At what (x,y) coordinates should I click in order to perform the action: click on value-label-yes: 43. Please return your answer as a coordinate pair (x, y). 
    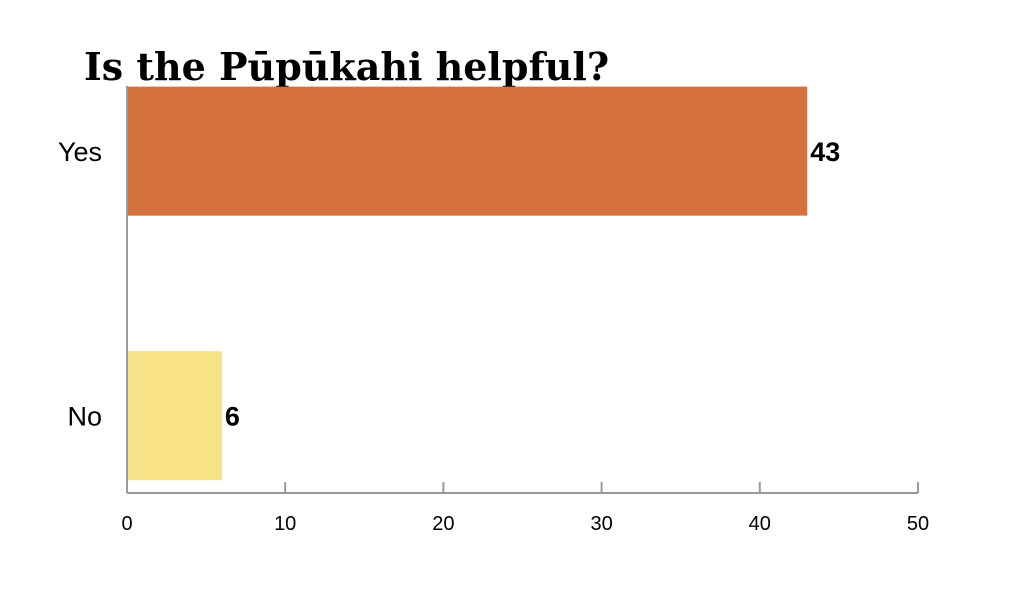
    Looking at the image, I should click on (825, 152).